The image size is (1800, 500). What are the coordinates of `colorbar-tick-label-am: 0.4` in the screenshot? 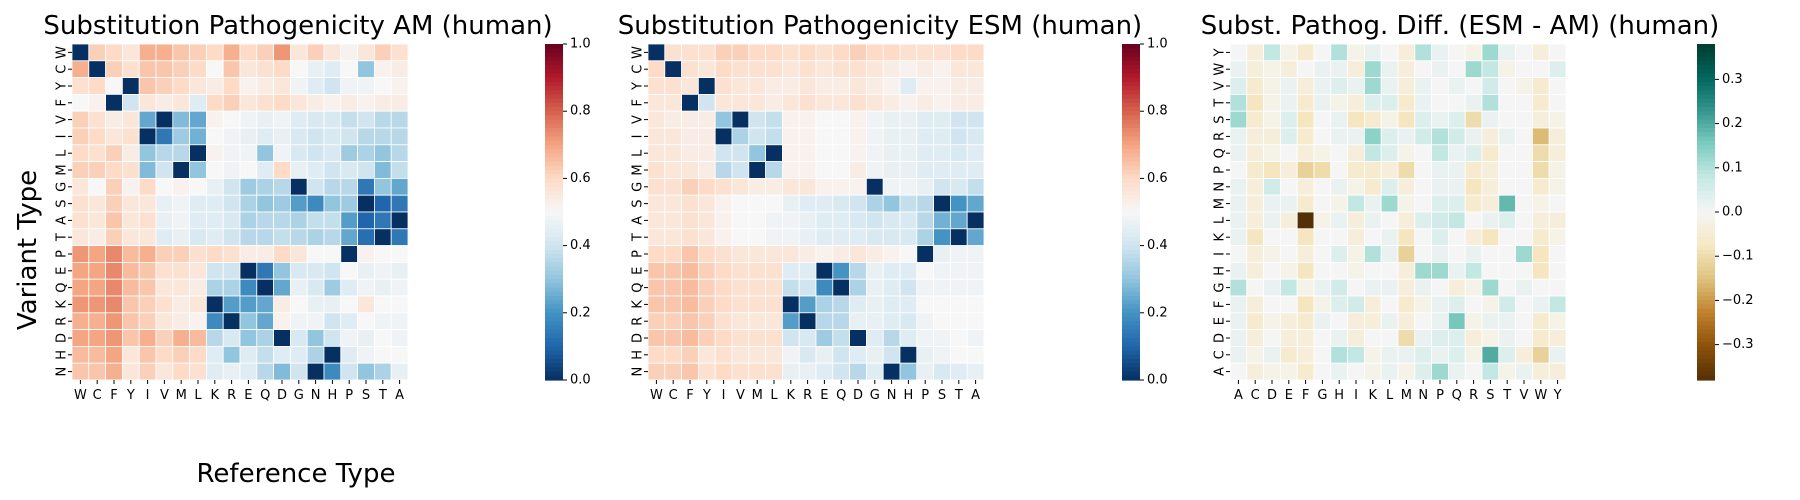 It's located at (580, 245).